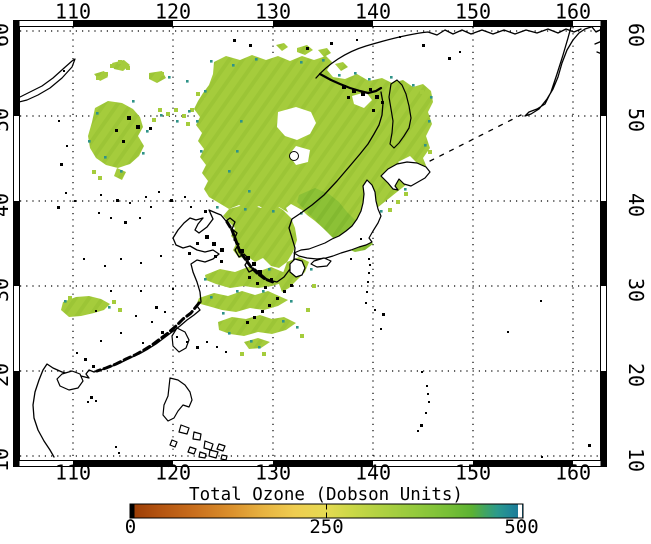  What do you see at coordinates (473, 12) in the screenshot?
I see `lon-tick-top-150: 150` at bounding box center [473, 12].